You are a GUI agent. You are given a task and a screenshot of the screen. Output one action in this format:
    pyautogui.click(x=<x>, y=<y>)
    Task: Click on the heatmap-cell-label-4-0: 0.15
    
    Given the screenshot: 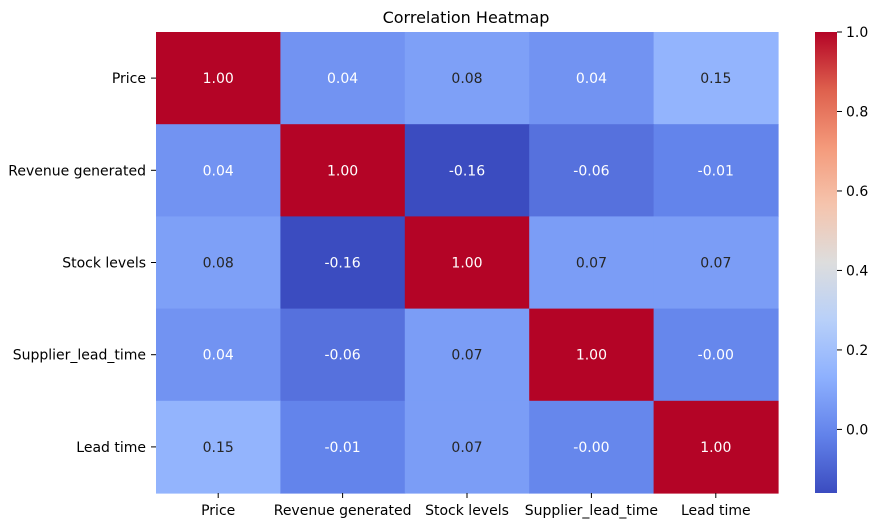 What is the action you would take?
    pyautogui.click(x=218, y=448)
    